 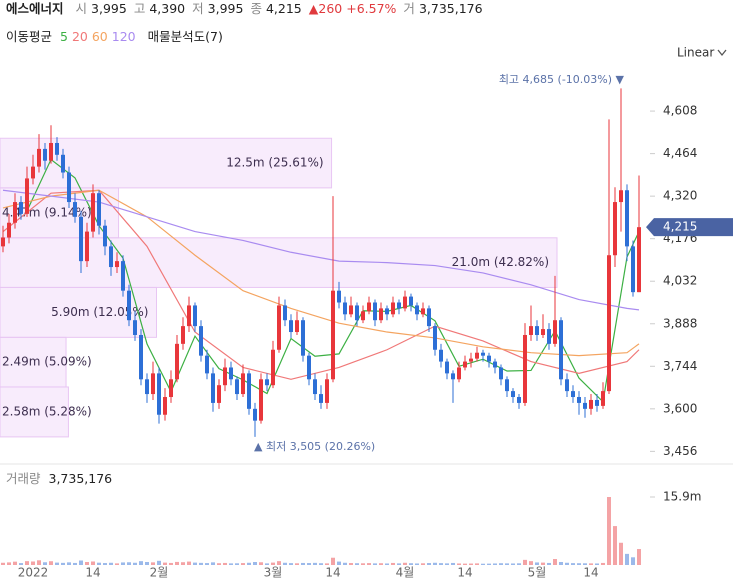 I want to click on high-annotation: 최고 4,685 (-10.03%) ▼, so click(x=562, y=79).